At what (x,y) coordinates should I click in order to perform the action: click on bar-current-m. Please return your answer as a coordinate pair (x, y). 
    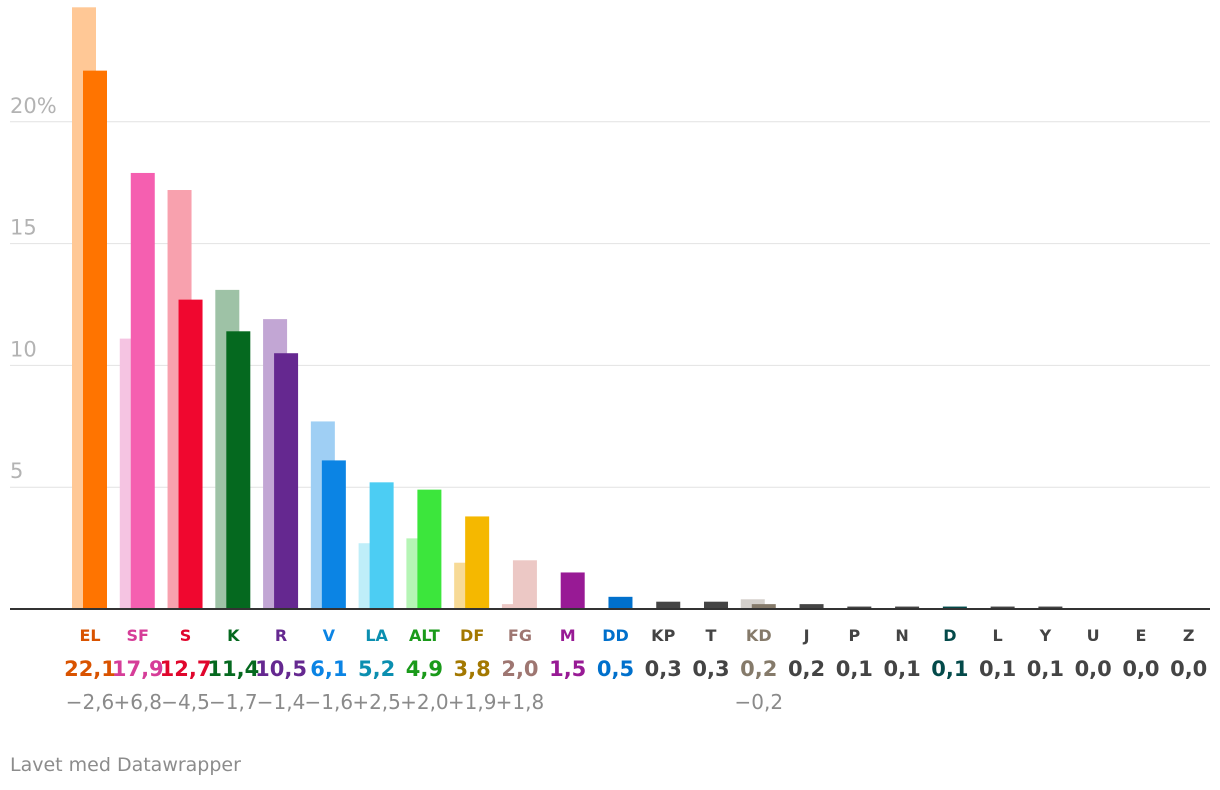
    Looking at the image, I should click on (572, 590).